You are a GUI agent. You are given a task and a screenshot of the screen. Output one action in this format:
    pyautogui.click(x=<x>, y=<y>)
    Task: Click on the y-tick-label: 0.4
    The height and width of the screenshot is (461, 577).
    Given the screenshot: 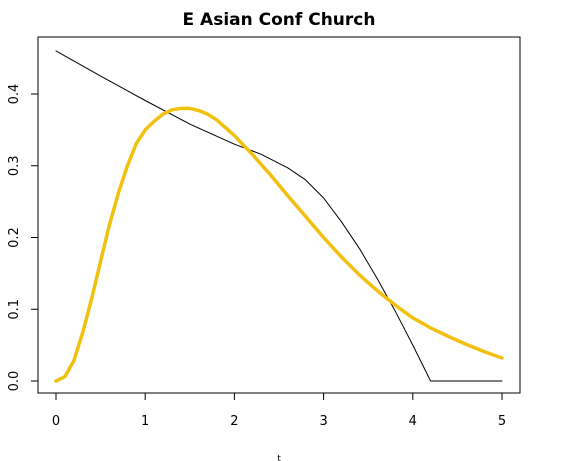 What is the action you would take?
    pyautogui.click(x=14, y=94)
    